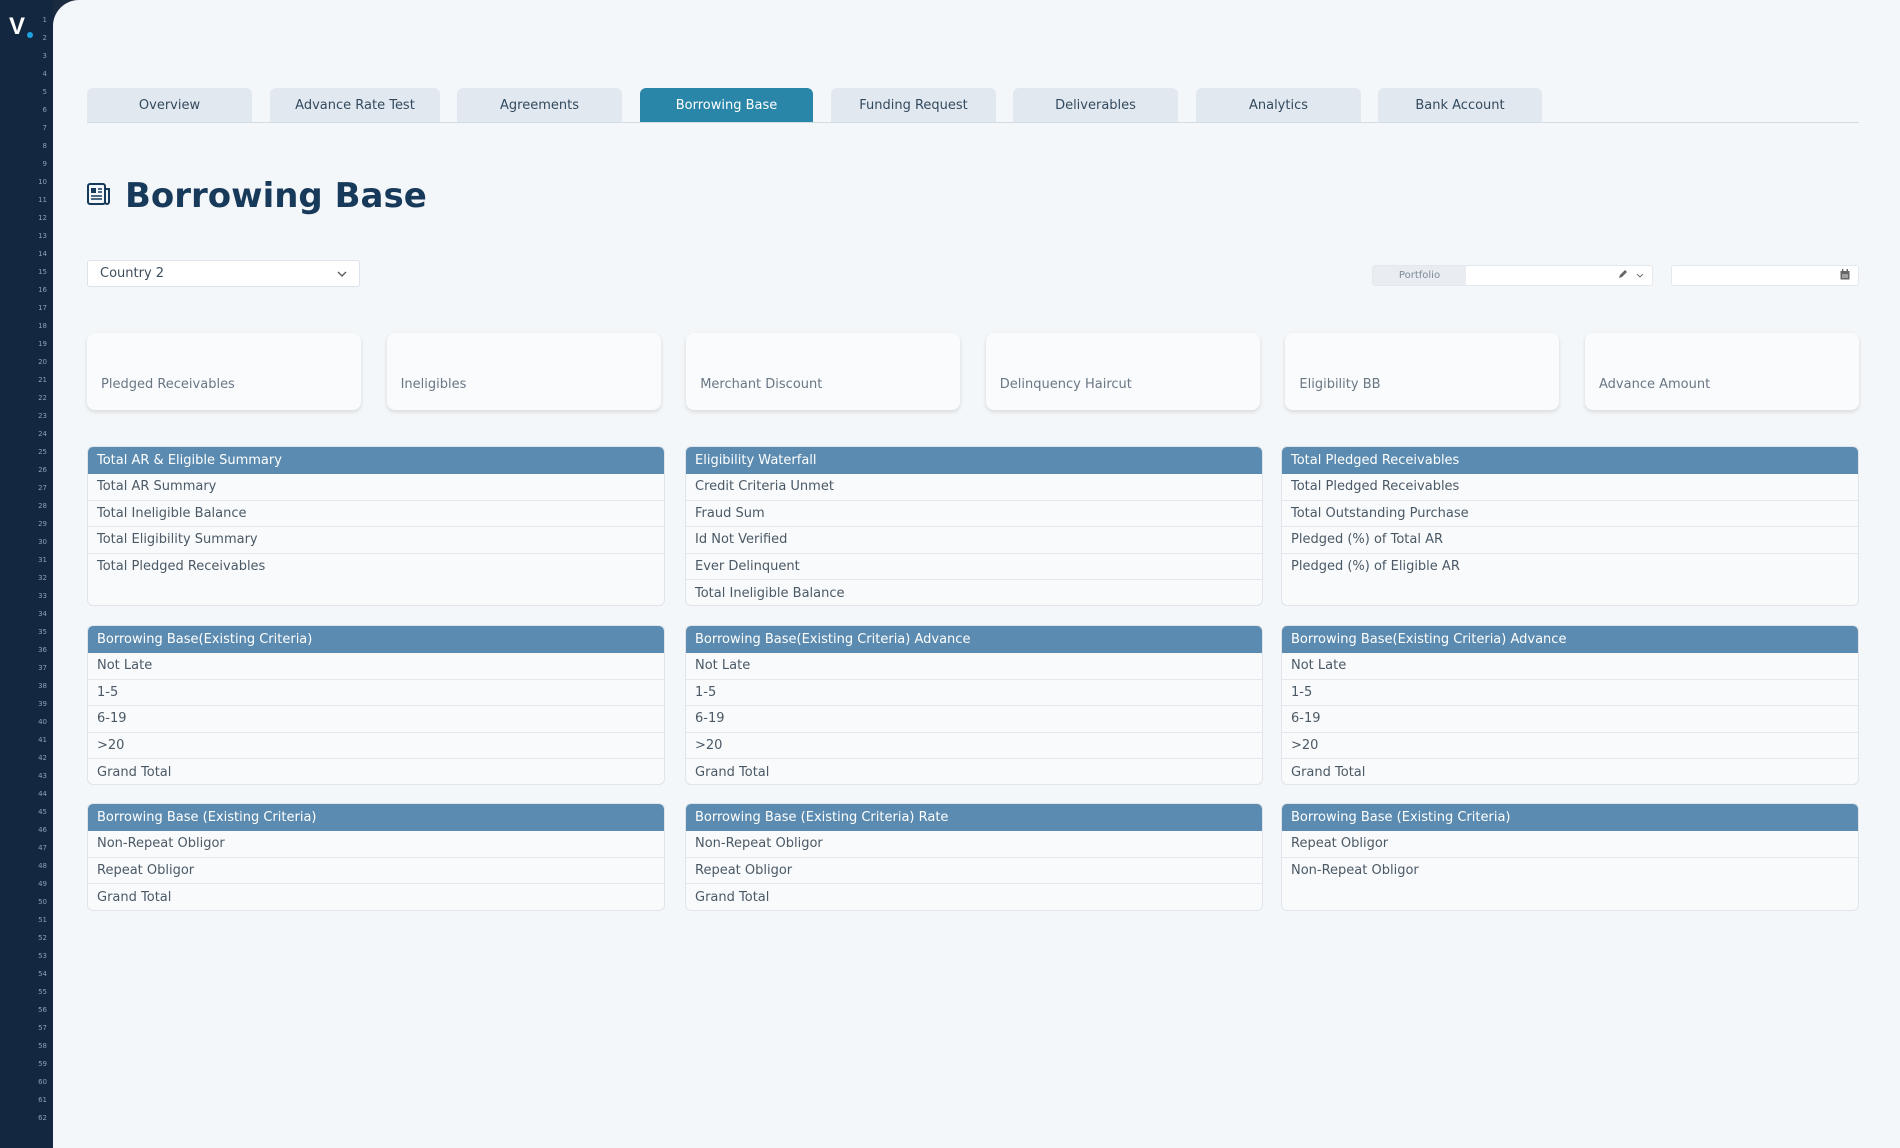 This screenshot has height=1148, width=1900. What do you see at coordinates (1655, 384) in the screenshot?
I see `kpi-label: Advance Amount` at bounding box center [1655, 384].